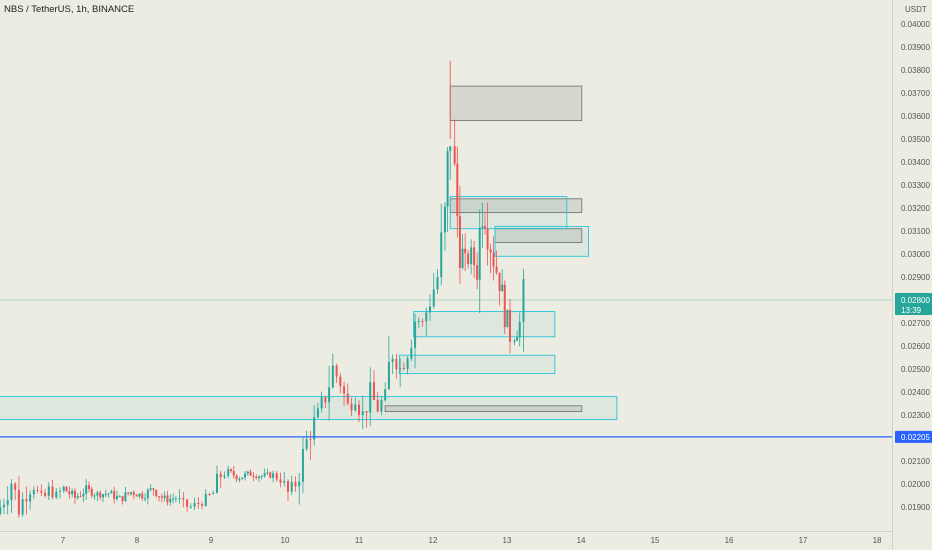 The image size is (932, 550). I want to click on price-tick-label: 0.03400, so click(915, 162).